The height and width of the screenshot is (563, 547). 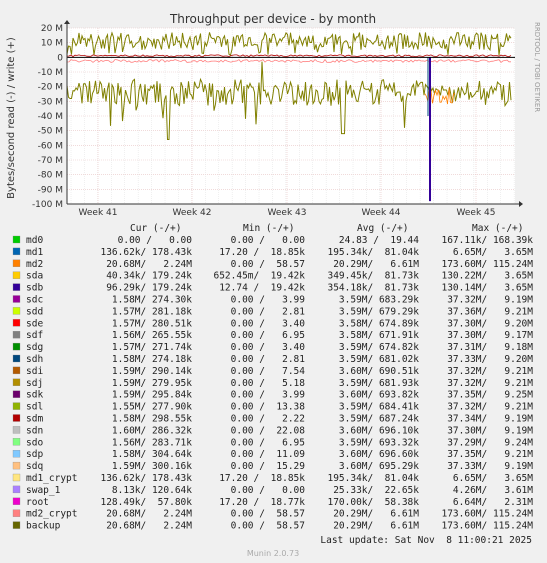 What do you see at coordinates (268, 335) in the screenshot?
I see `legend-min: 0.00 / 6.95` at bounding box center [268, 335].